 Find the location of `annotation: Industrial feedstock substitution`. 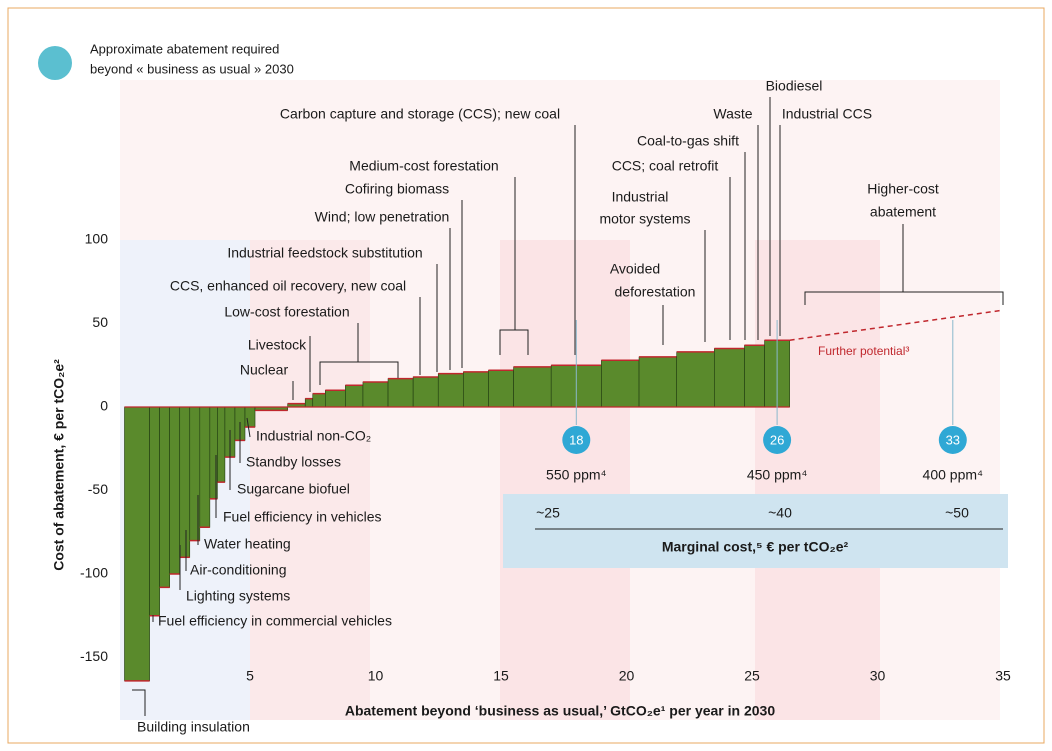

annotation: Industrial feedstock substitution is located at coordinates (324, 253).